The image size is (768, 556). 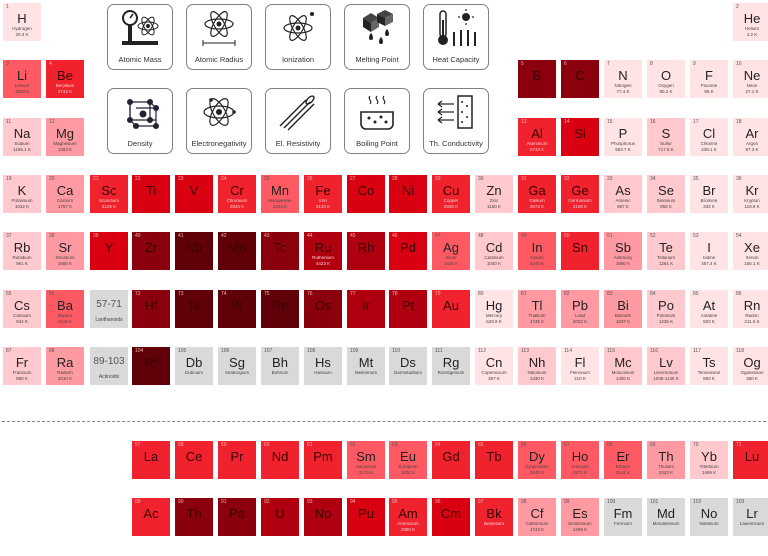 What do you see at coordinates (366, 194) in the screenshot?
I see `element-co-27: 27 Co` at bounding box center [366, 194].